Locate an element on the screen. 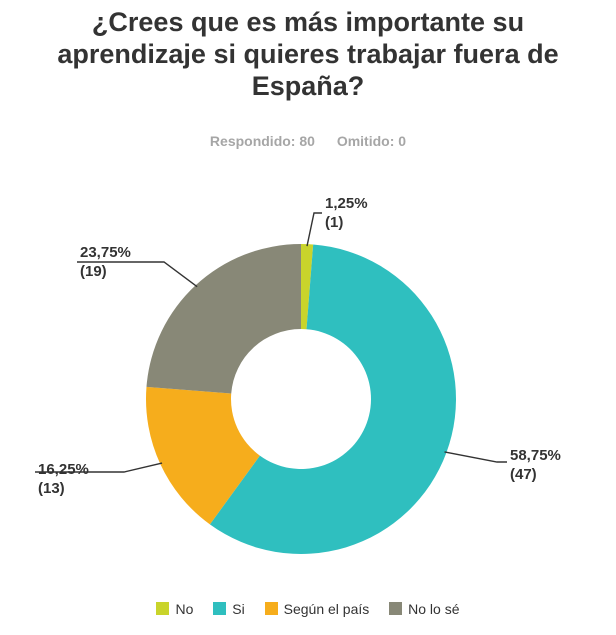 The image size is (616, 635). legend-label-segun-el-pais: Según el país is located at coordinates (326, 609).